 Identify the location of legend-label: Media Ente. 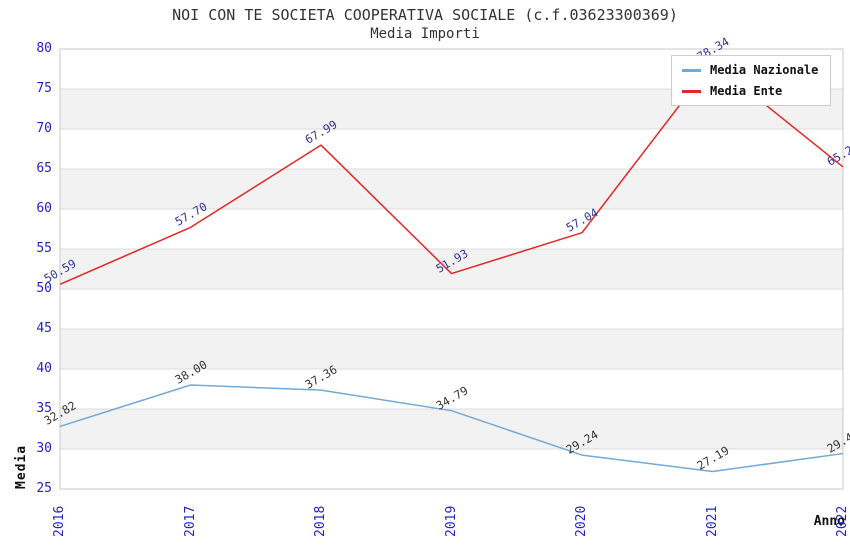
(746, 91).